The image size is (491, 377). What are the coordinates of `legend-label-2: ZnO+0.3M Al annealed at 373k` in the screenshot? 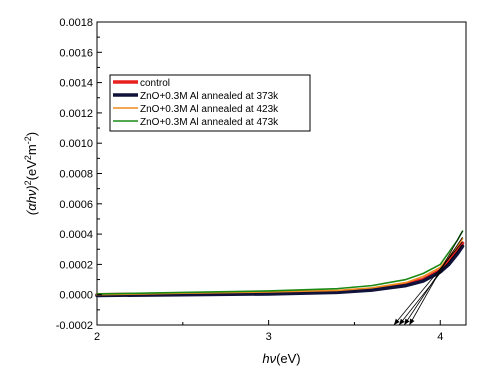 It's located at (209, 96).